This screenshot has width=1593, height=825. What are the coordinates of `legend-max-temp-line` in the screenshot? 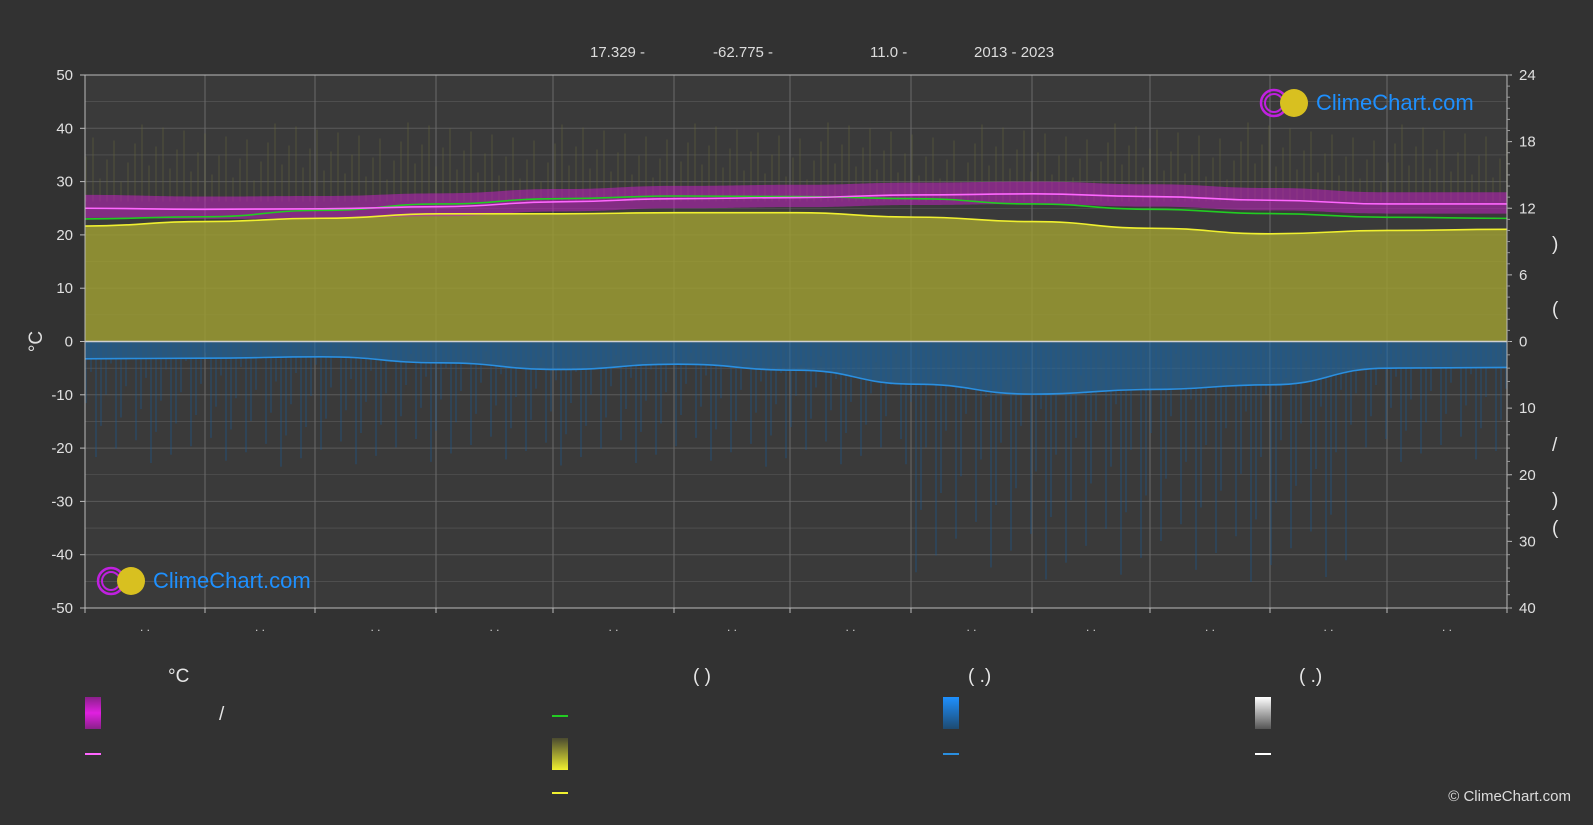 It's located at (93, 754).